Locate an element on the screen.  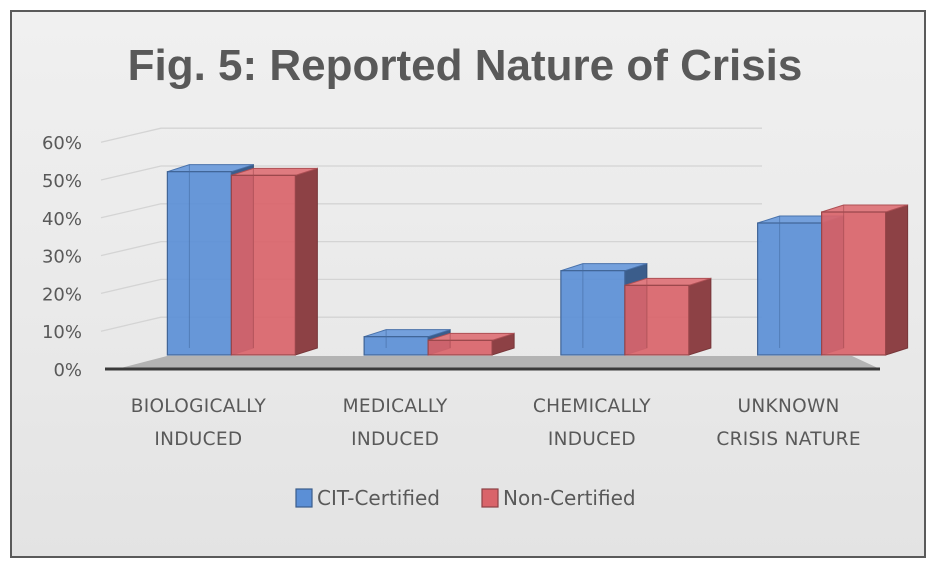
x-tick-label: BIOLOGICALLY is located at coordinates (199, 406).